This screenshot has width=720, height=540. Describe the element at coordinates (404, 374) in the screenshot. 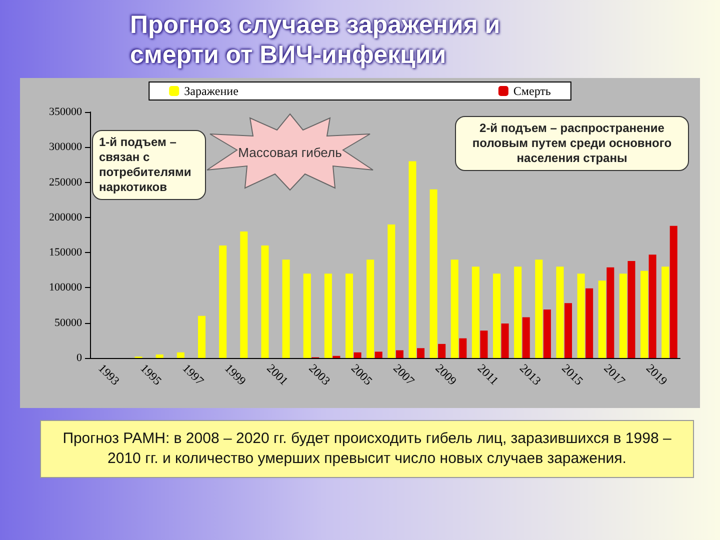

I see `x-tick-label: 2007` at that location.